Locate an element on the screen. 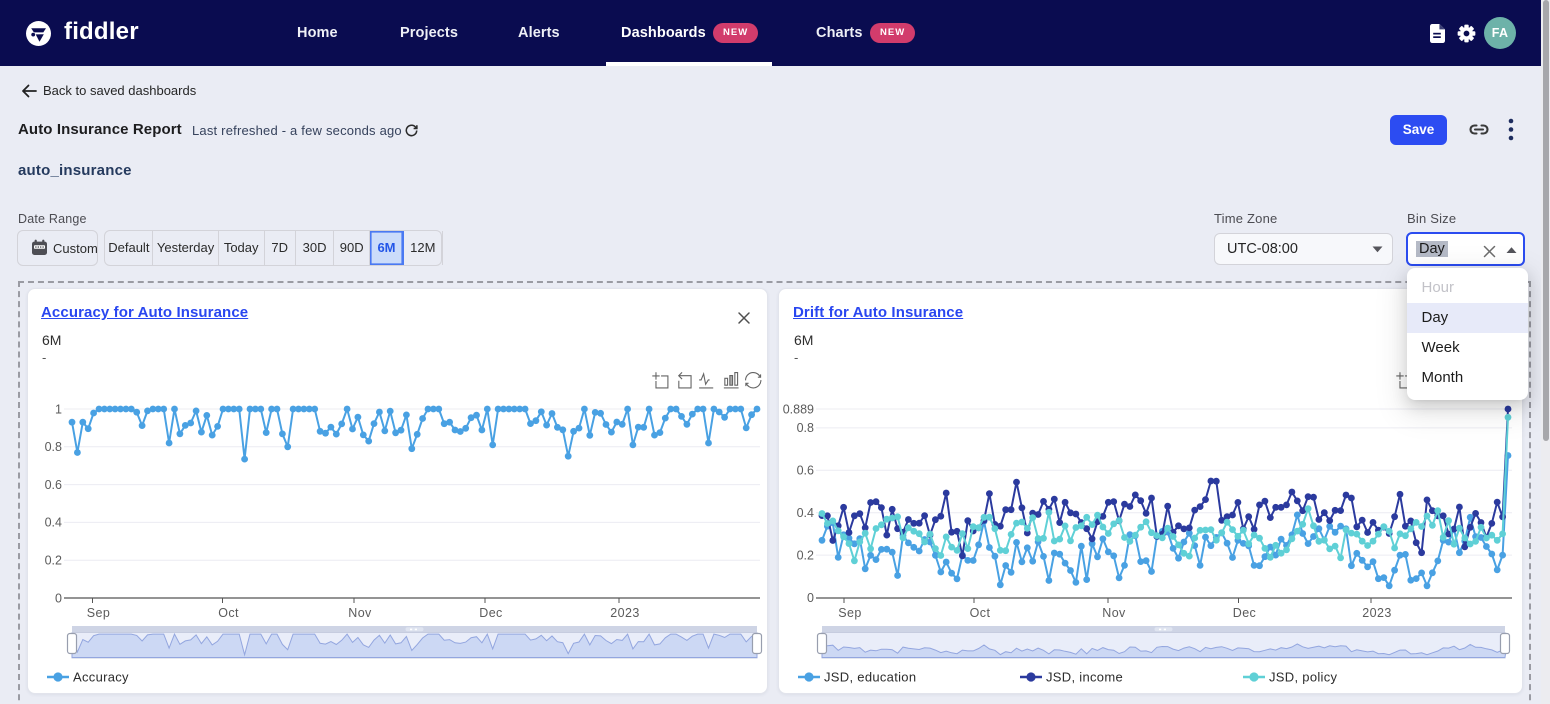 Image resolution: width=1550 pixels, height=704 pixels. svg-text: JSD, education is located at coordinates (870, 677).